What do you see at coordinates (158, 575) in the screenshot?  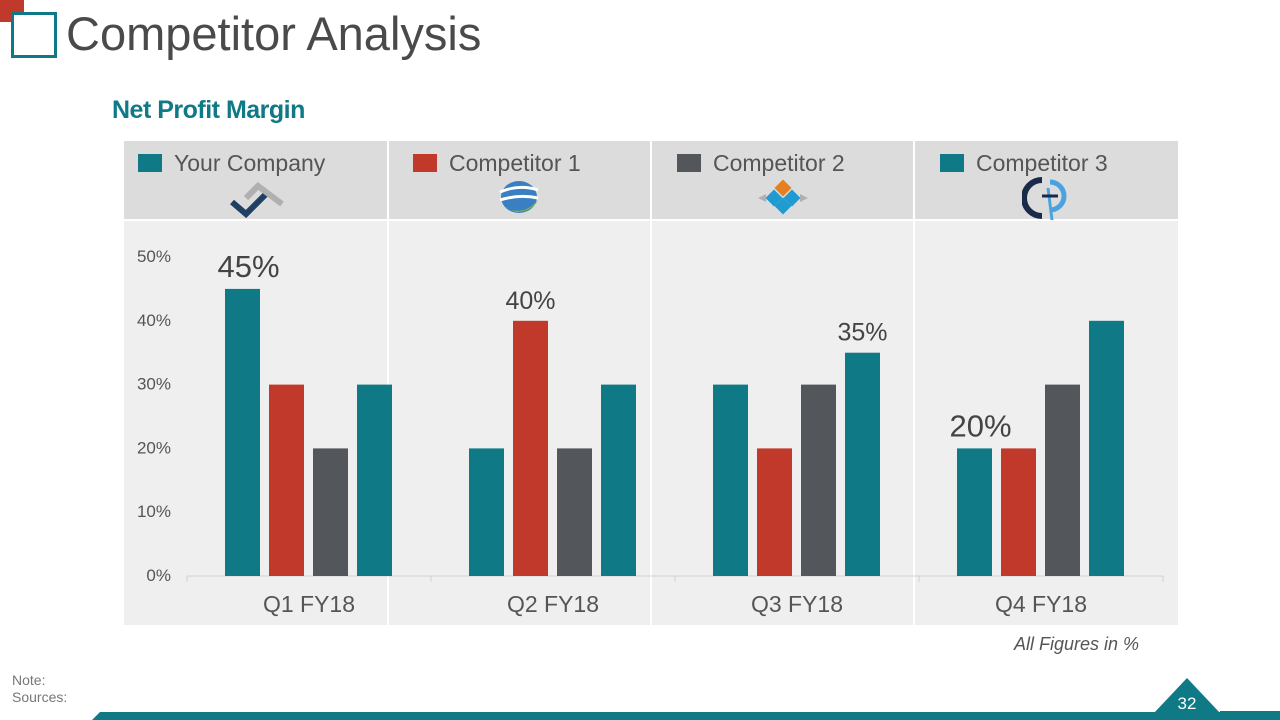 I see `y-tick-label: 0%` at bounding box center [158, 575].